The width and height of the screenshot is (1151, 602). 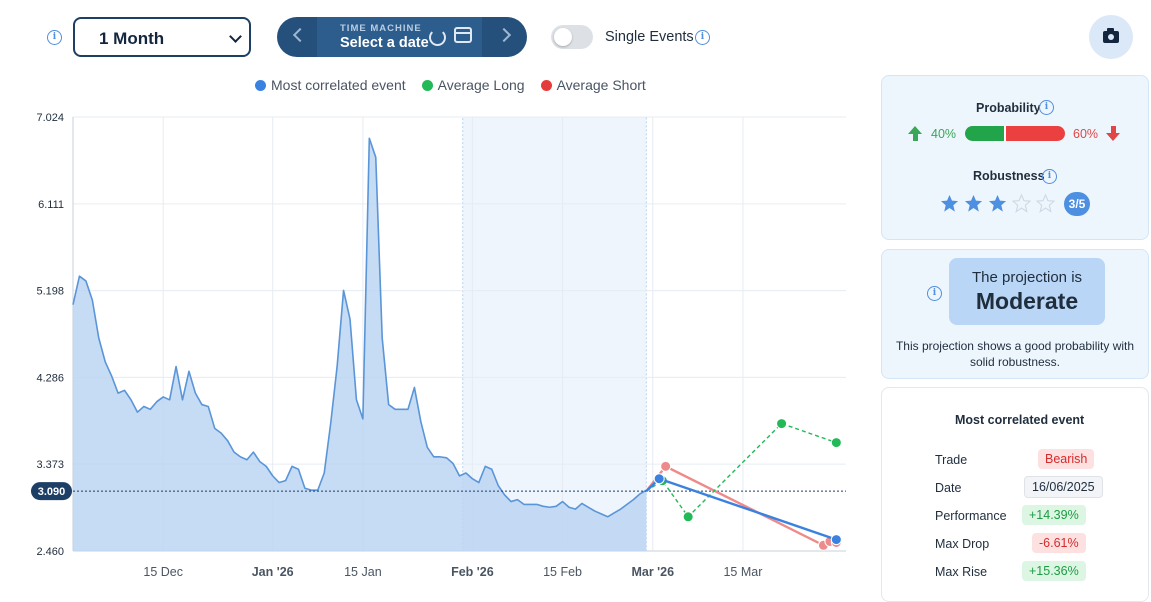 I want to click on probability-bar, so click(x=1015, y=133).